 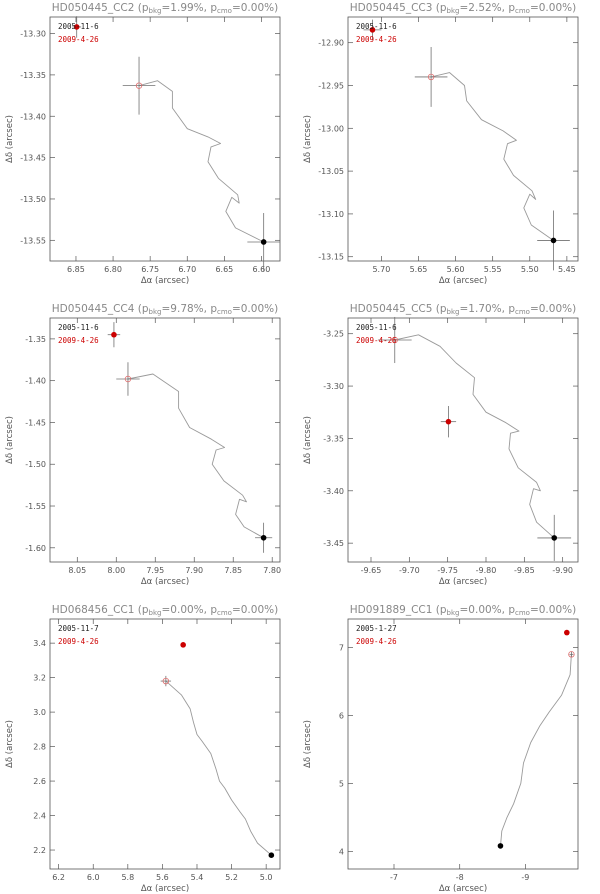 I want to click on y-tick-label: 2.4, so click(x=39, y=816).